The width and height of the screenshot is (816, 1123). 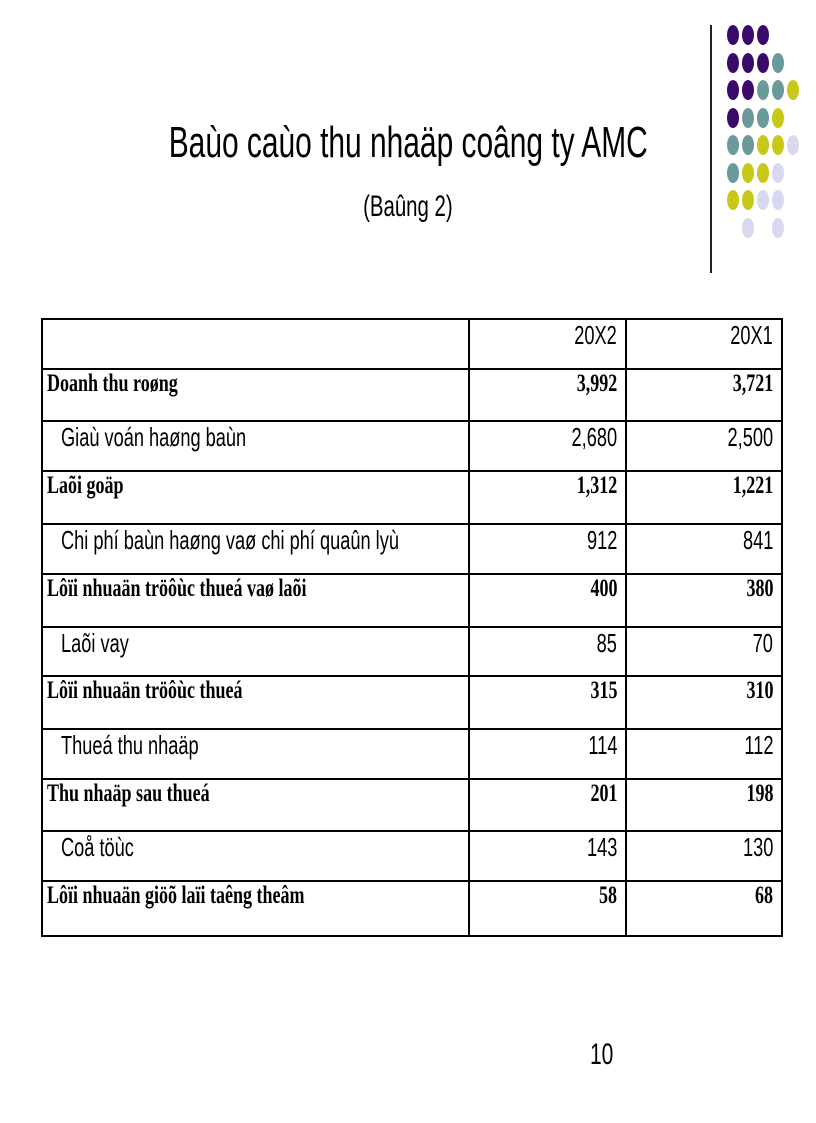 I want to click on value-20x2-cell: 85, so click(x=547, y=651).